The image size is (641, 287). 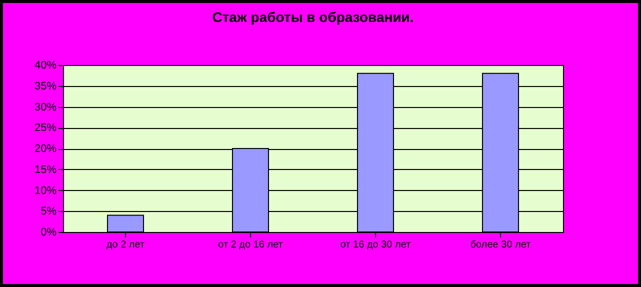 What do you see at coordinates (45, 128) in the screenshot?
I see `y-tick-label: 25%` at bounding box center [45, 128].